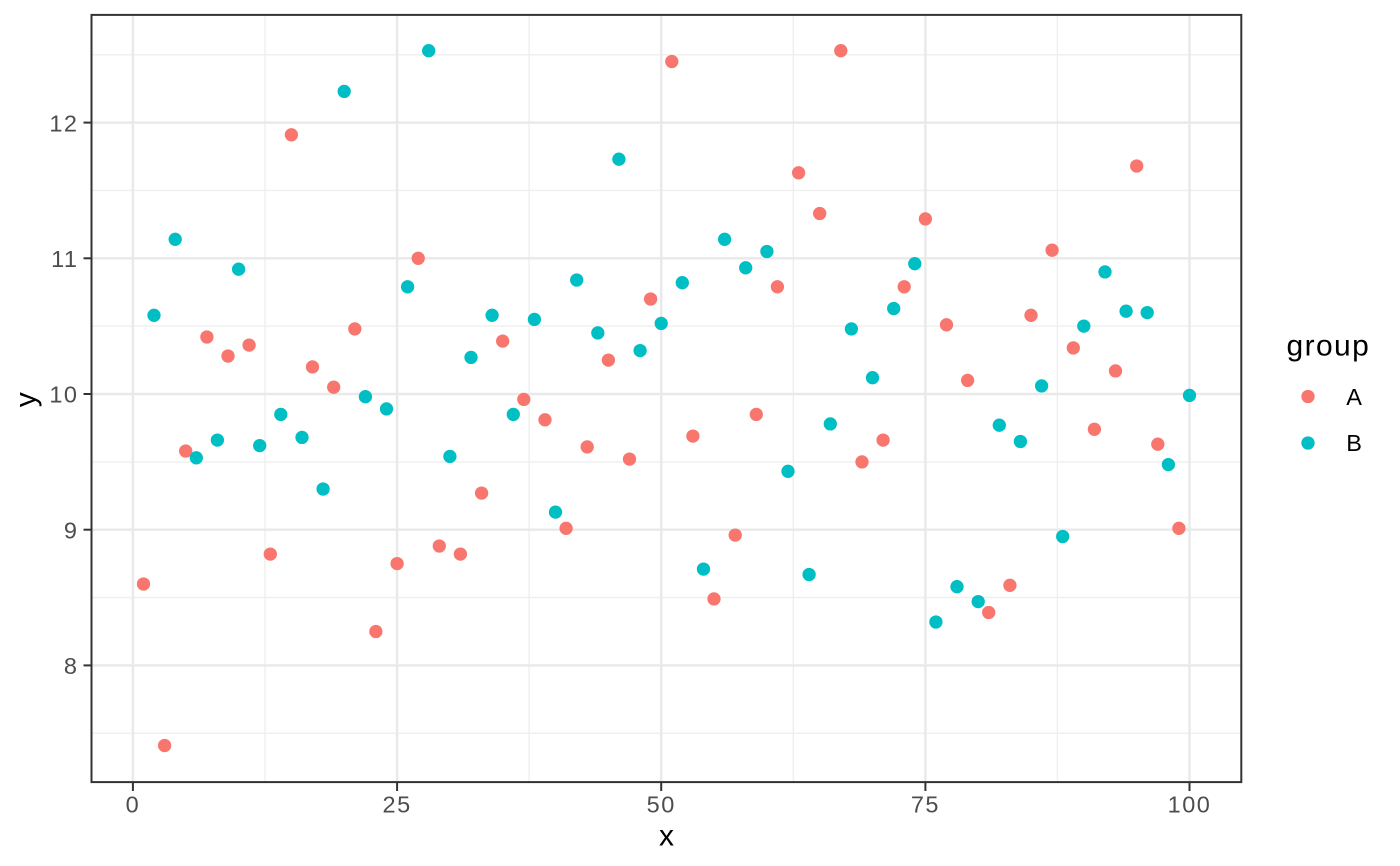 This screenshot has width=1400, height=866. Describe the element at coordinates (63, 123) in the screenshot. I see `svg-text: 12` at that location.